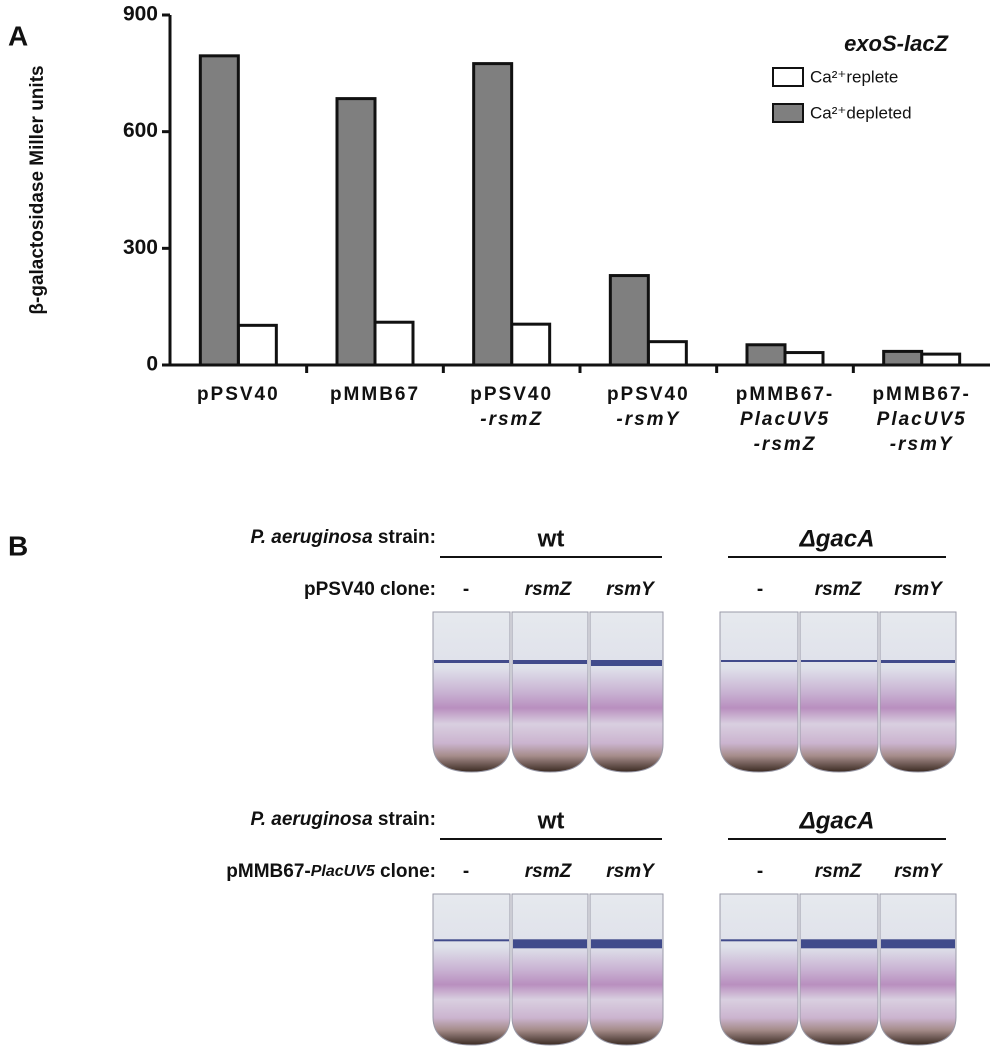 Image resolution: width=990 pixels, height=1050 pixels. I want to click on text-part: pPSV40 clone:, so click(370, 589).